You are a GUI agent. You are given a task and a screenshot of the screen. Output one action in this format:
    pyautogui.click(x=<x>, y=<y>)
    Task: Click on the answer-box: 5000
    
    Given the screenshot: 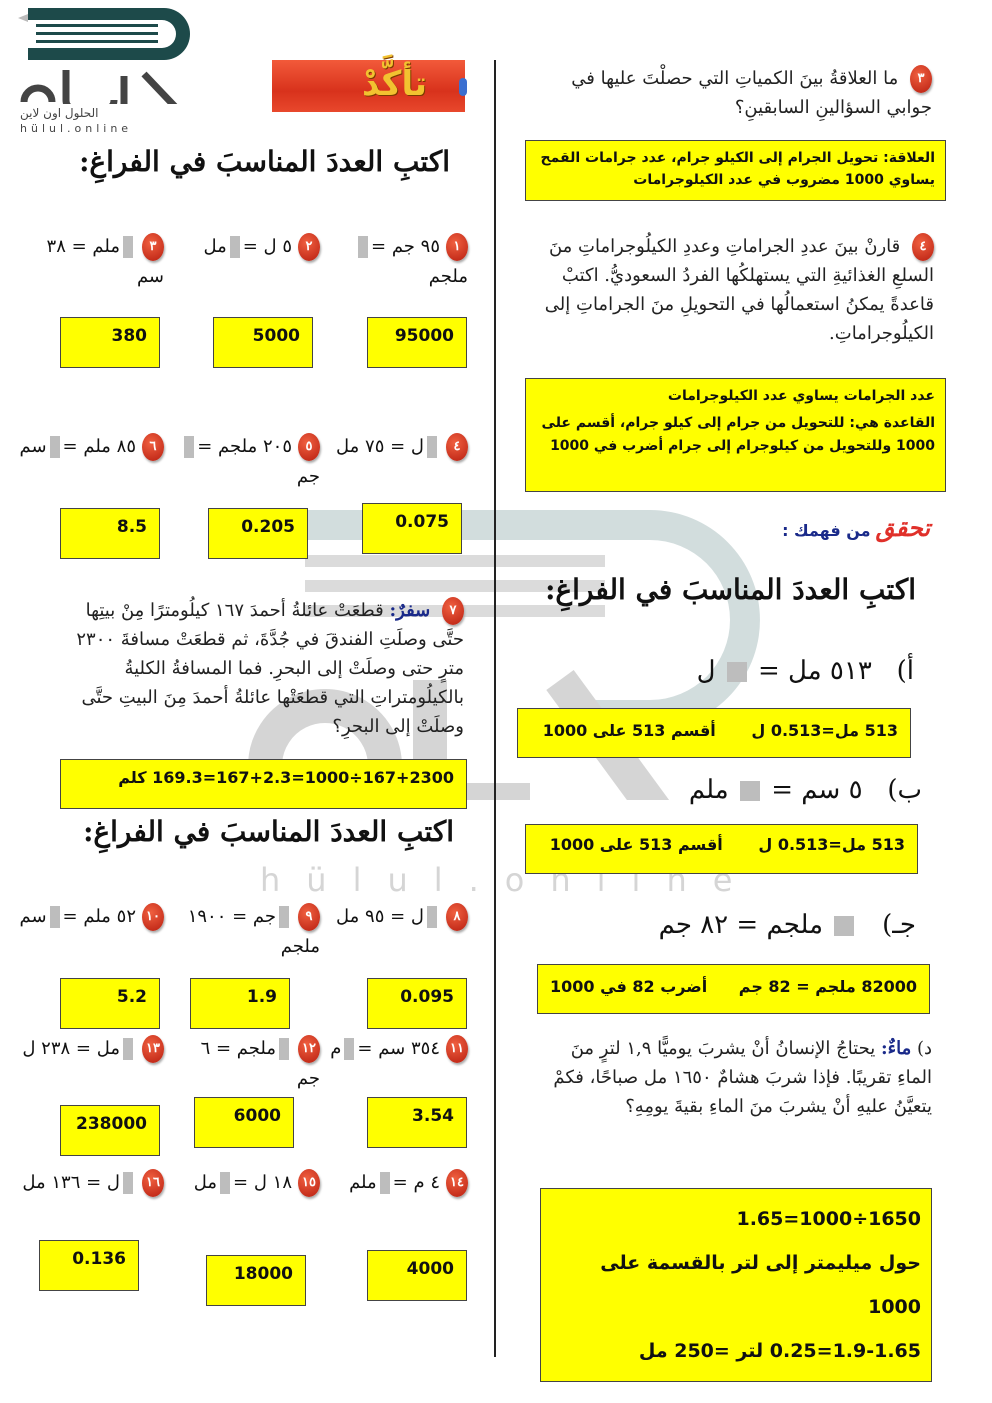 What is the action you would take?
    pyautogui.click(x=263, y=342)
    